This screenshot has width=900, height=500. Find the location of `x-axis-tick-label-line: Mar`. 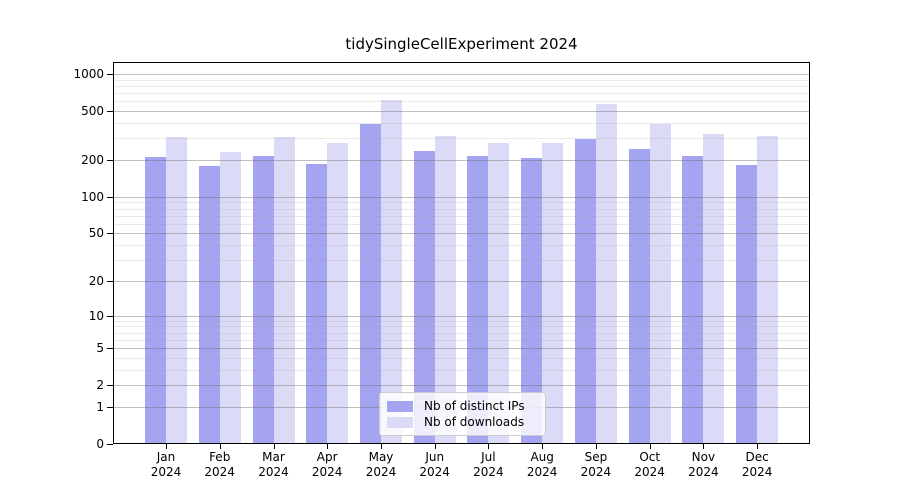

x-axis-tick-label-line: Mar is located at coordinates (273, 457).